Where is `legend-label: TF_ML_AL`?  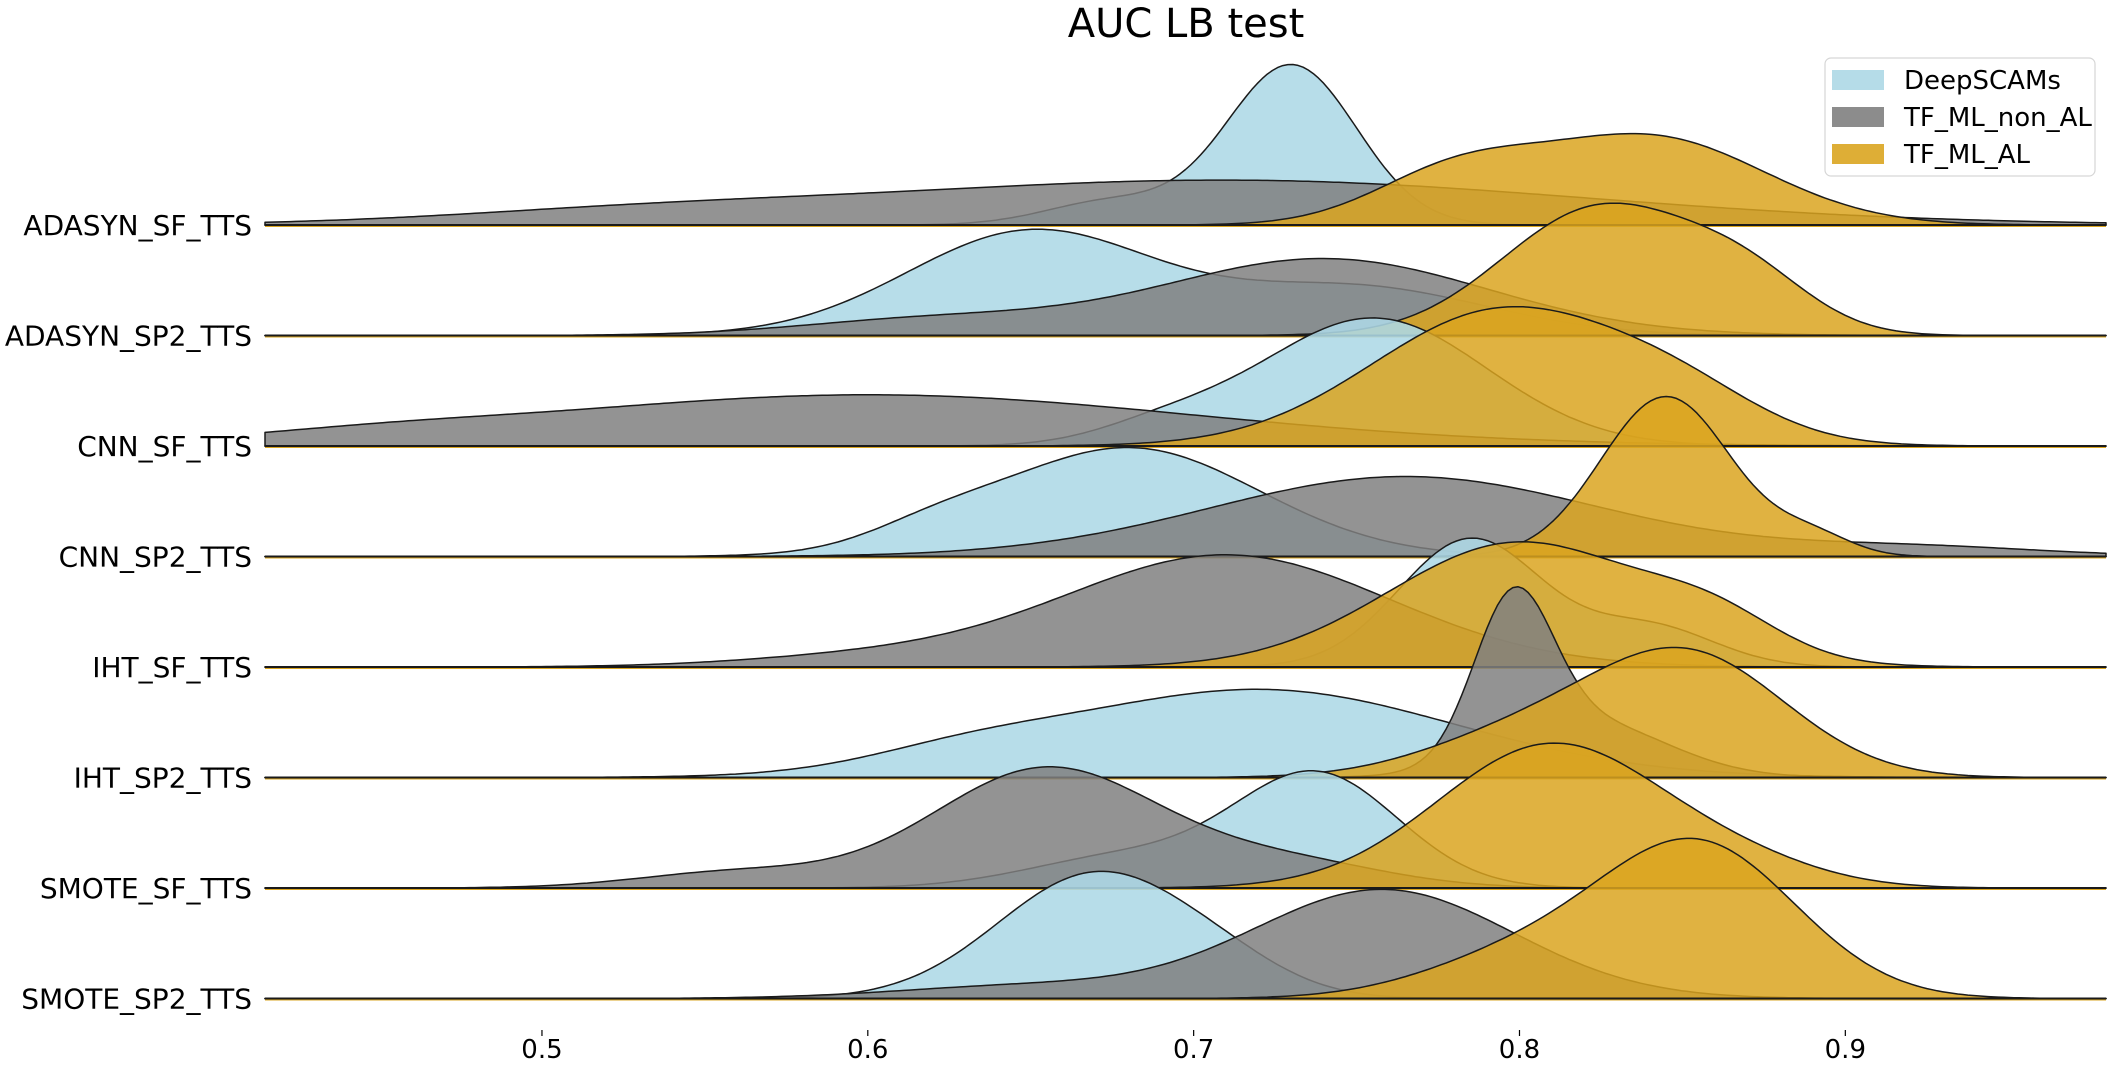
legend-label: TF_ML_AL is located at coordinates (1967, 155).